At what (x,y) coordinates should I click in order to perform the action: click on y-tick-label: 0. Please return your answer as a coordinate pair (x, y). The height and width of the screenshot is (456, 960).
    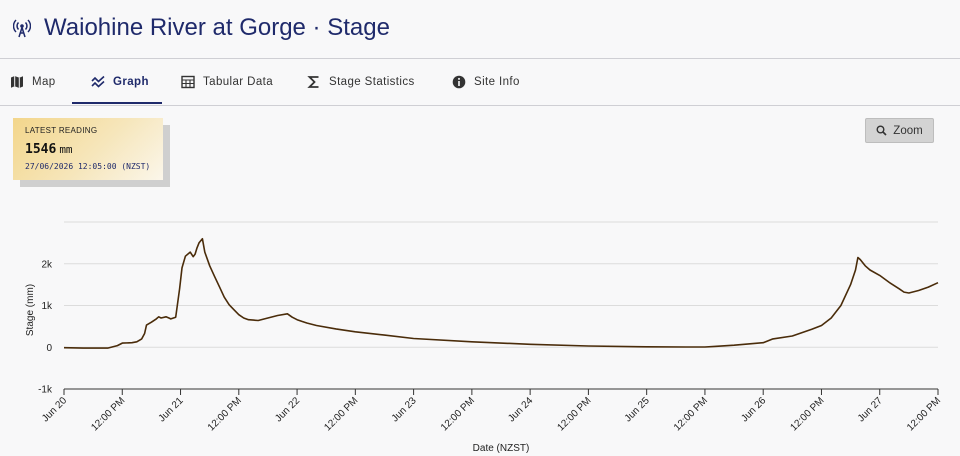
    Looking at the image, I should click on (49, 348).